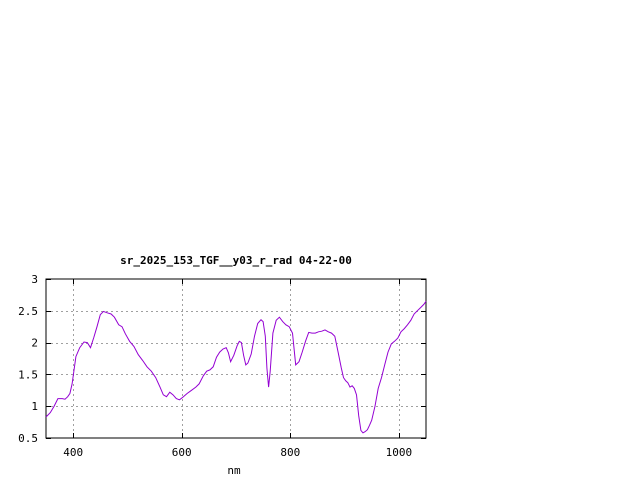 Image resolution: width=640 pixels, height=480 pixels. Describe the element at coordinates (34, 343) in the screenshot. I see `y-tick-label: 2` at that location.